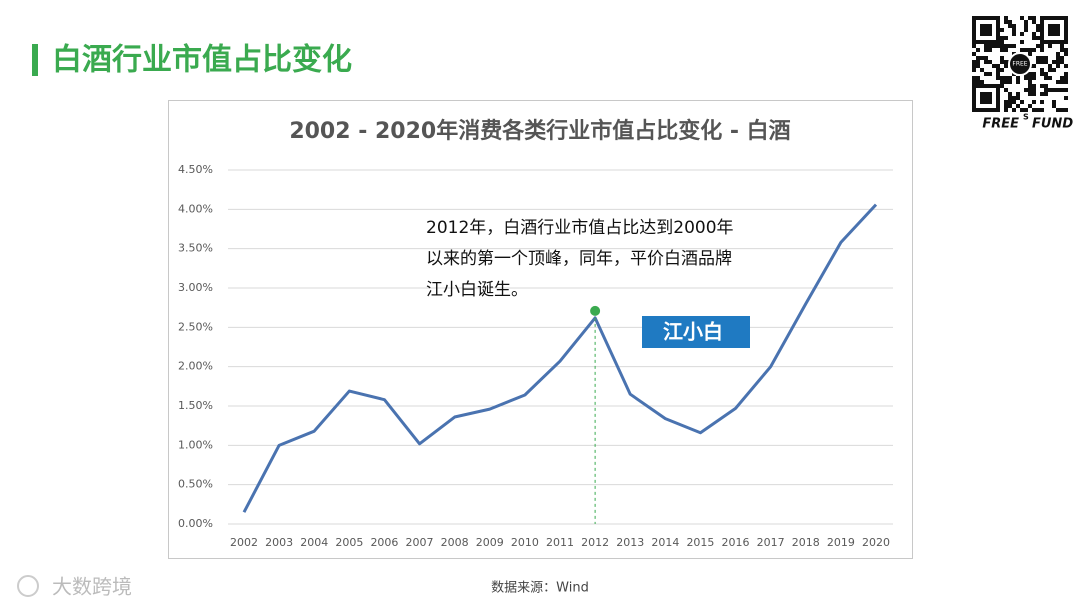 The image size is (1080, 612). Describe the element at coordinates (1020, 64) in the screenshot. I see `qr-code: FREE` at that location.